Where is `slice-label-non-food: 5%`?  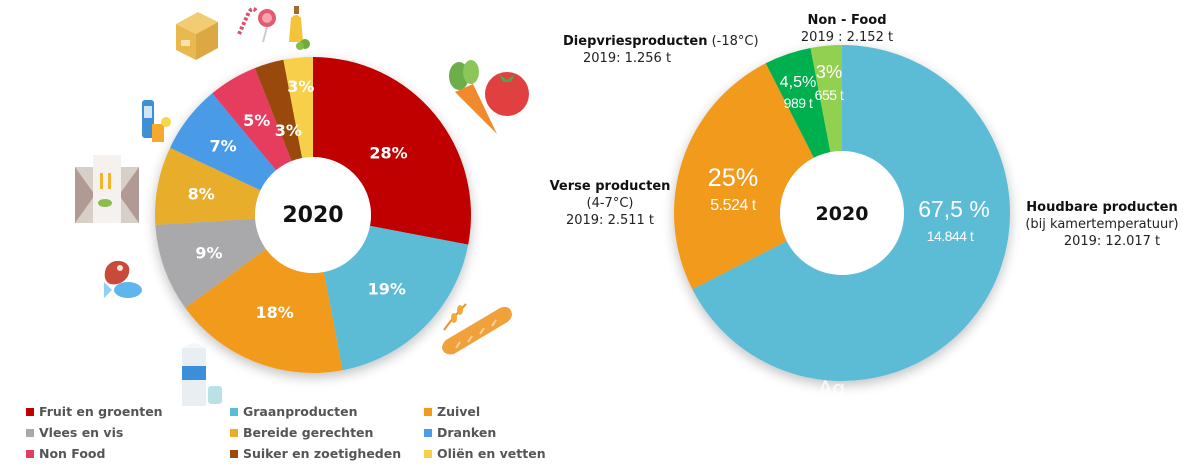
slice-label-non-food: 5% is located at coordinates (256, 120).